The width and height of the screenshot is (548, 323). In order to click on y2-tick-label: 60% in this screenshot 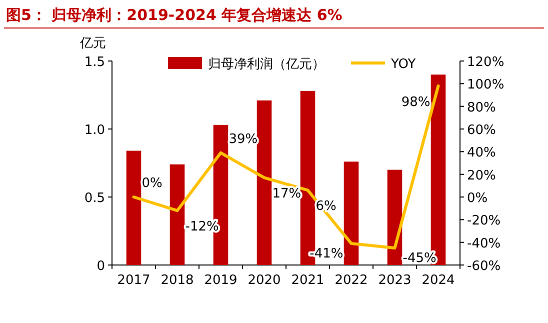, I will do `click(481, 130)`.